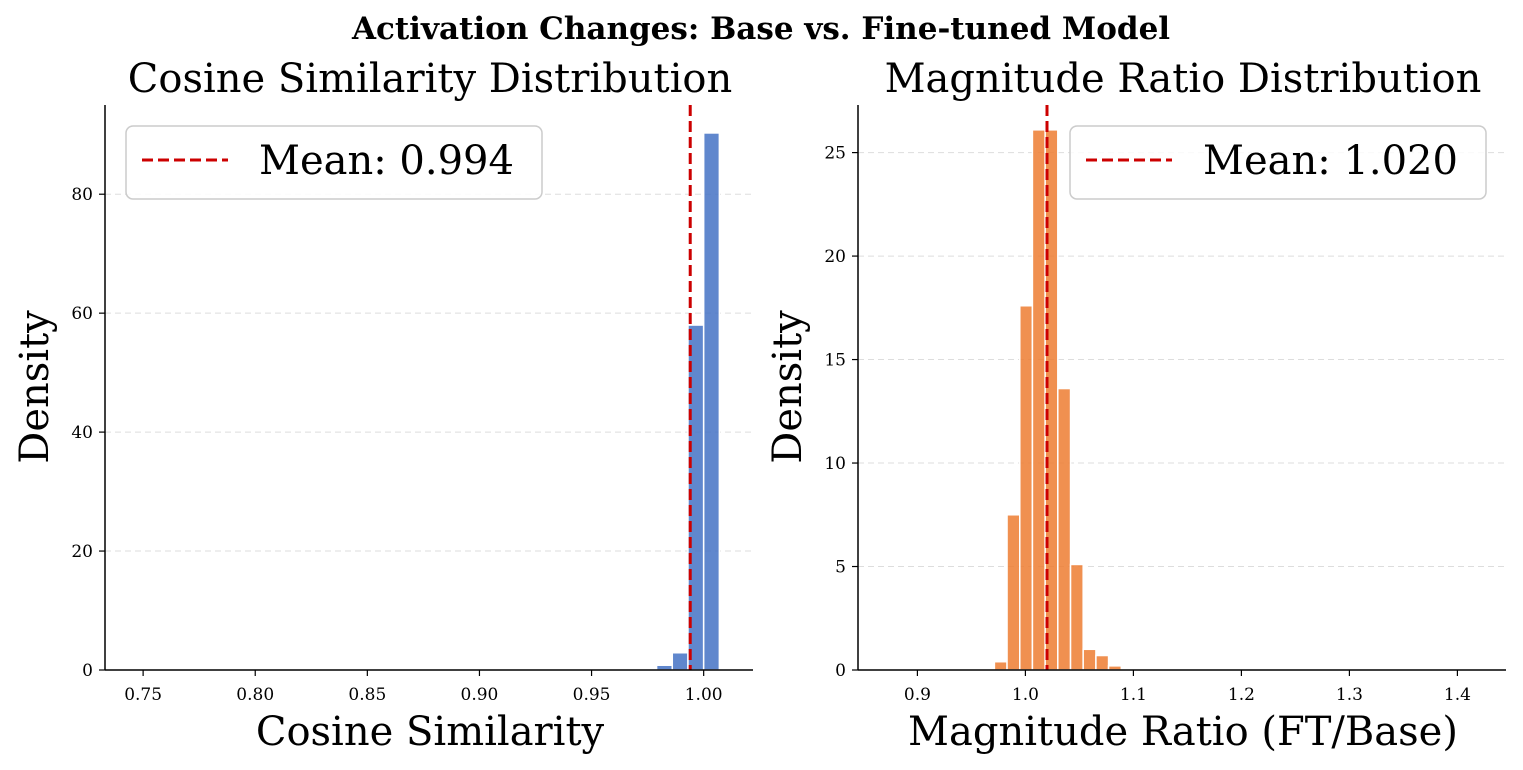 This screenshot has width=1523, height=770. What do you see at coordinates (87, 671) in the screenshot?
I see `cosine-y-tick-label: 0` at bounding box center [87, 671].